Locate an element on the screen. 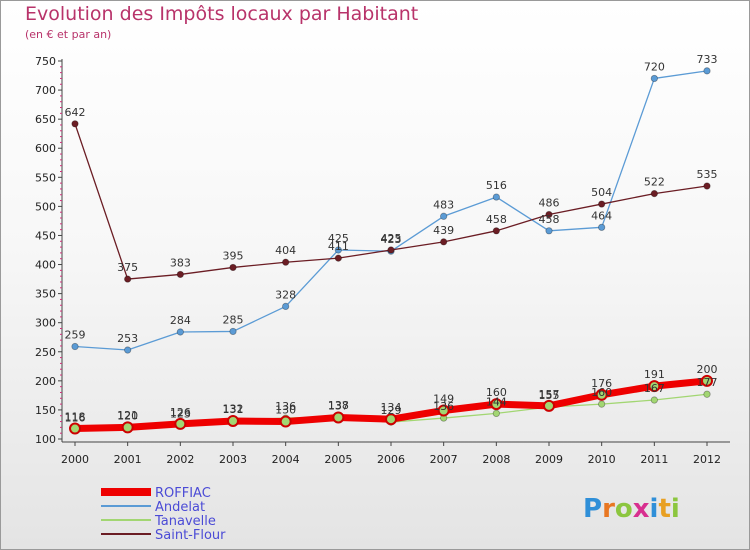 The image size is (750, 550). x-tick-label: 2002 is located at coordinates (180, 459).